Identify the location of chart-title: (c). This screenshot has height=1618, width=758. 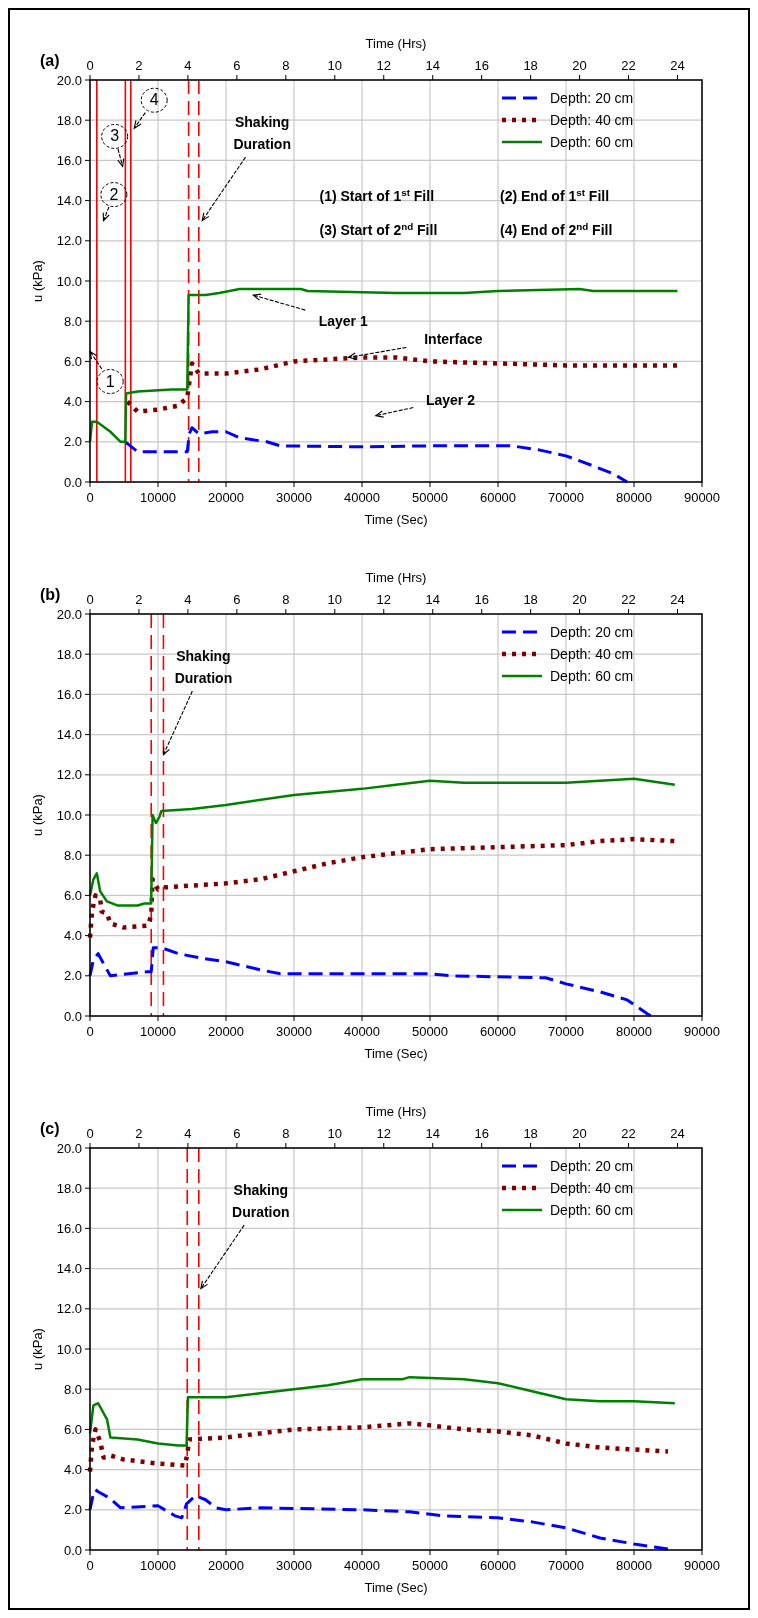
(50, 1128).